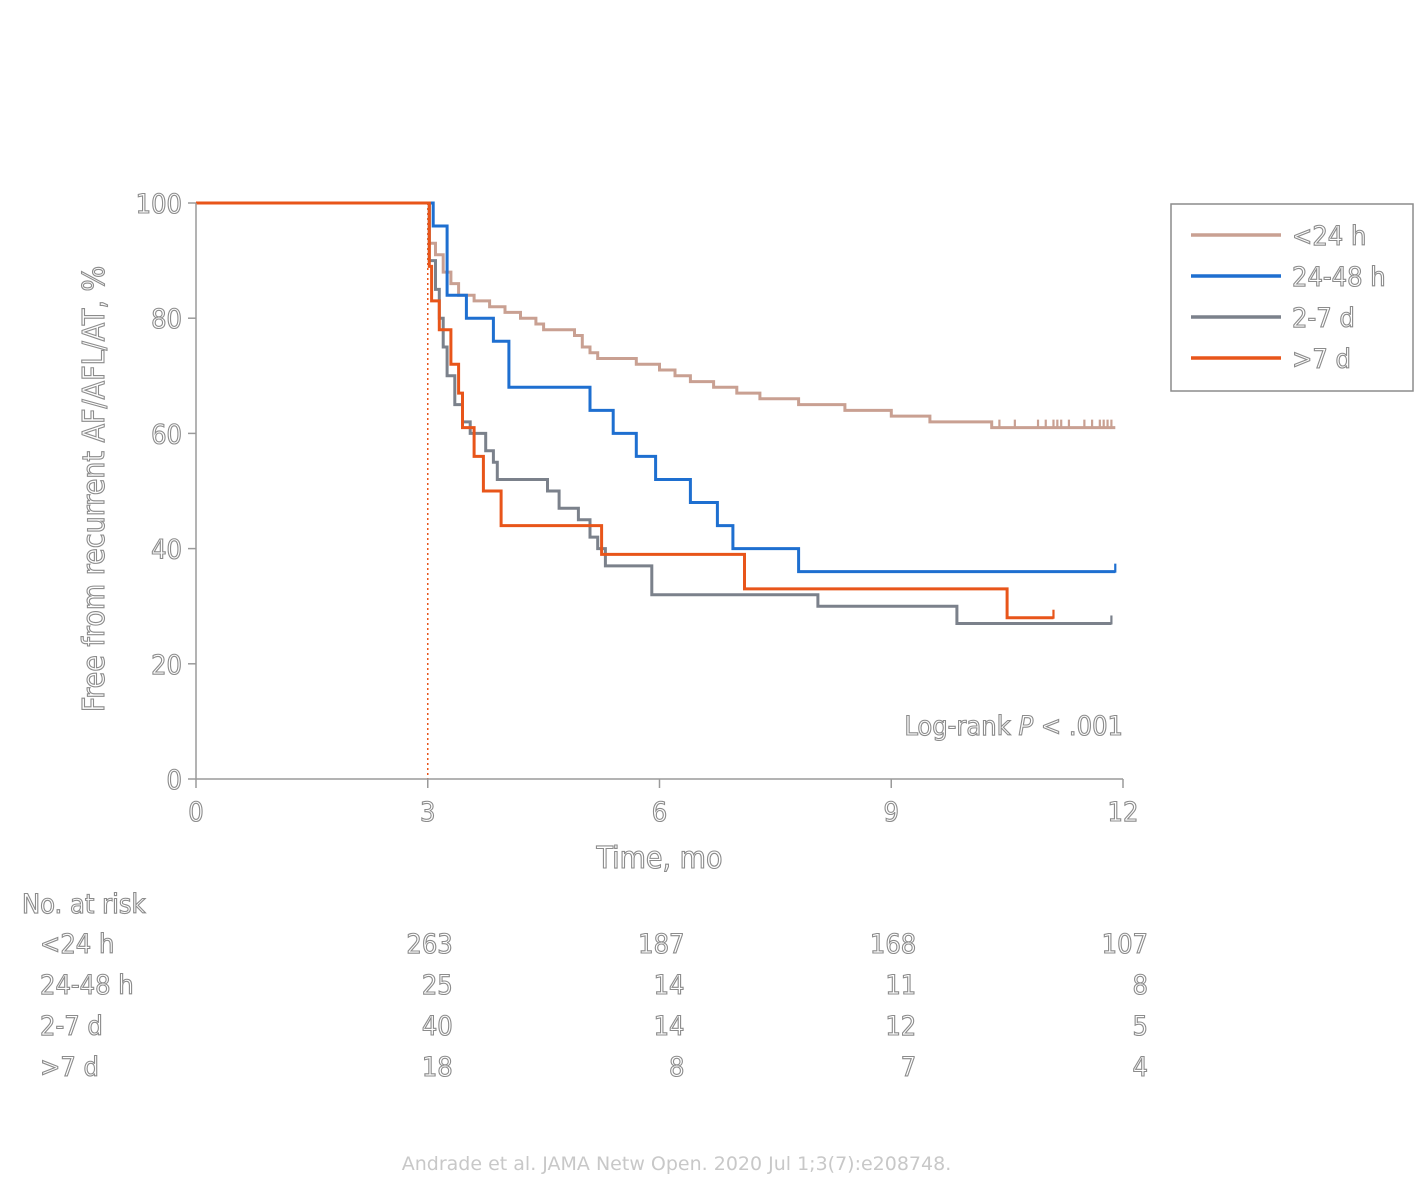 Image resolution: width=1421 pixels, height=1193 pixels. What do you see at coordinates (77, 944) in the screenshot?
I see `risk-row-label-0: <24 h` at bounding box center [77, 944].